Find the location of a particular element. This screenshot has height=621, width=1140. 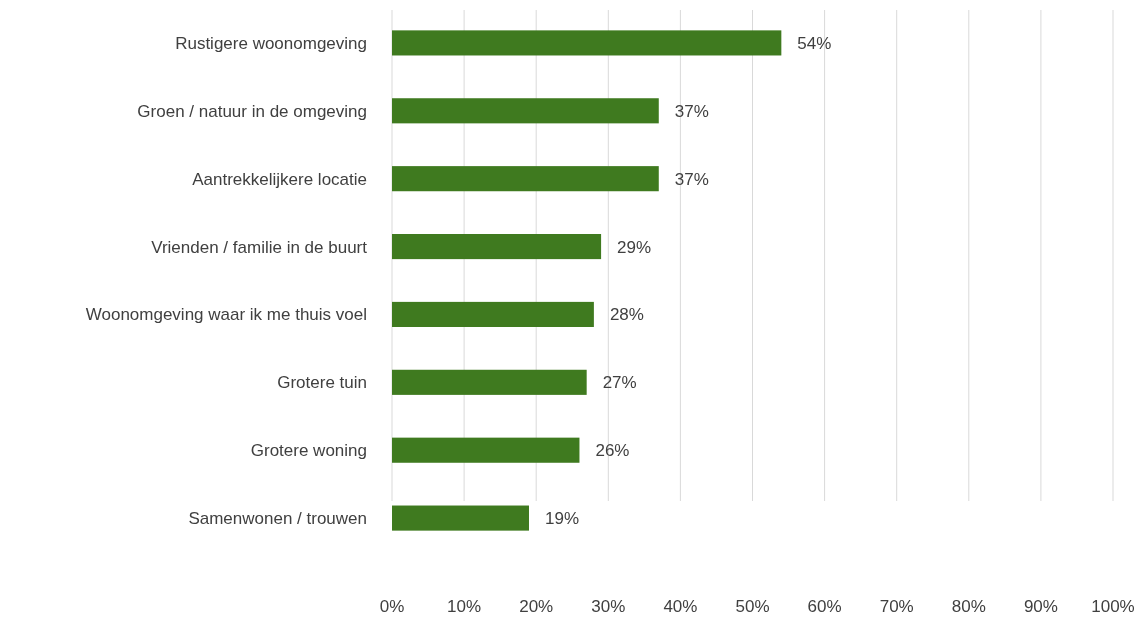

data-label: 27% is located at coordinates (619, 383).